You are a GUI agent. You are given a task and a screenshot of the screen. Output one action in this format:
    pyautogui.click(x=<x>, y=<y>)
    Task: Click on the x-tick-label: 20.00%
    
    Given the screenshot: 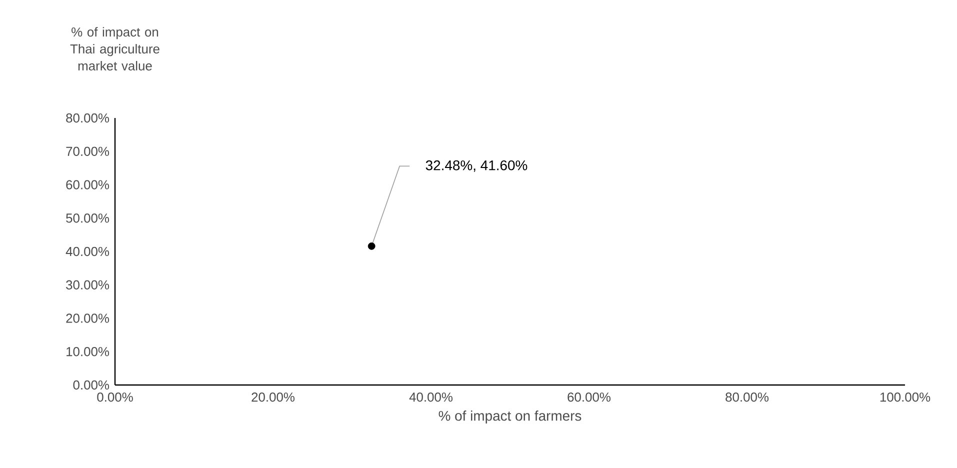 What is the action you would take?
    pyautogui.click(x=273, y=397)
    